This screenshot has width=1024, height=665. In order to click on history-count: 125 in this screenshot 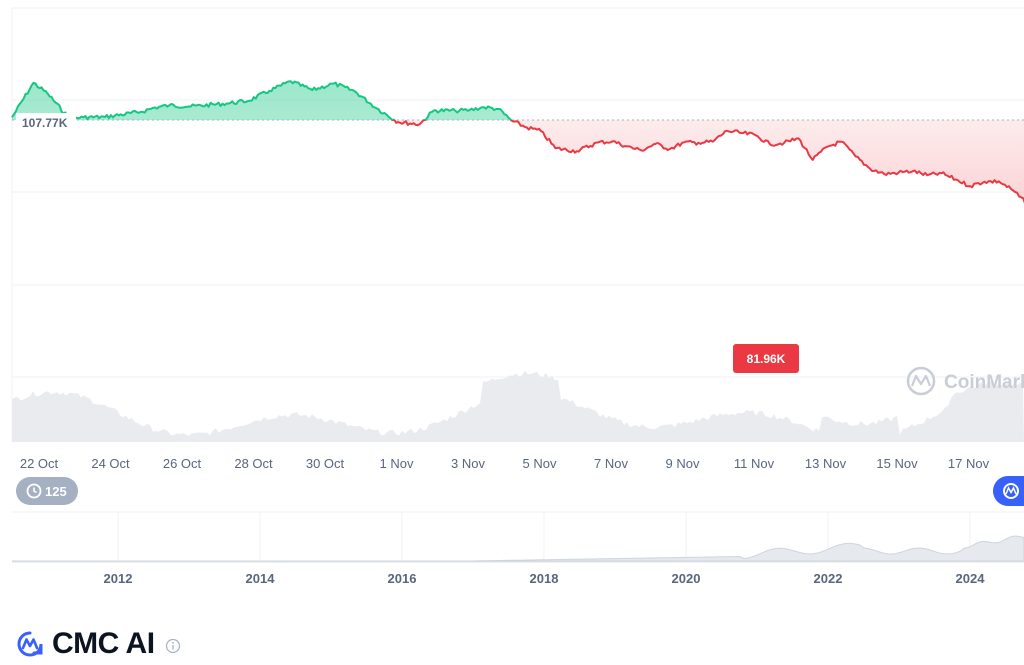, I will do `click(56, 491)`.